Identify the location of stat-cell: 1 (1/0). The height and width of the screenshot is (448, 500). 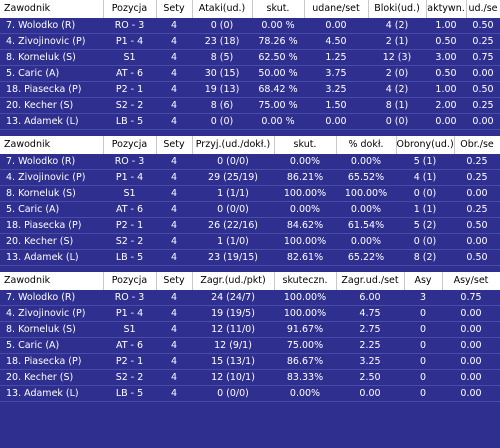
(233, 241).